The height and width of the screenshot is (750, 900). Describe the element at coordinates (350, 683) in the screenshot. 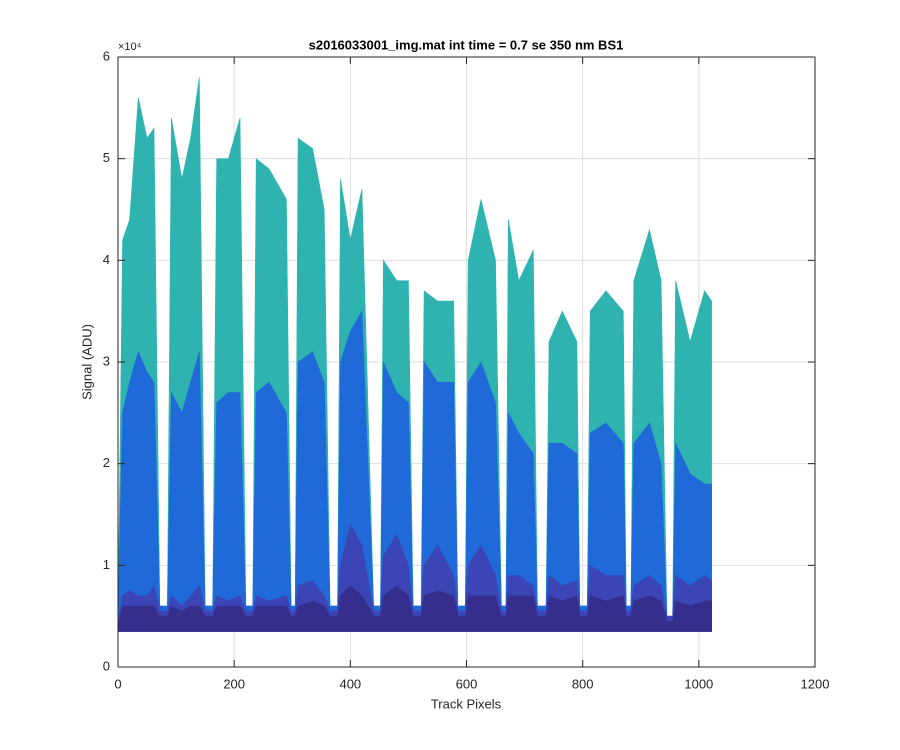

I see `x-tick-label: 400` at that location.